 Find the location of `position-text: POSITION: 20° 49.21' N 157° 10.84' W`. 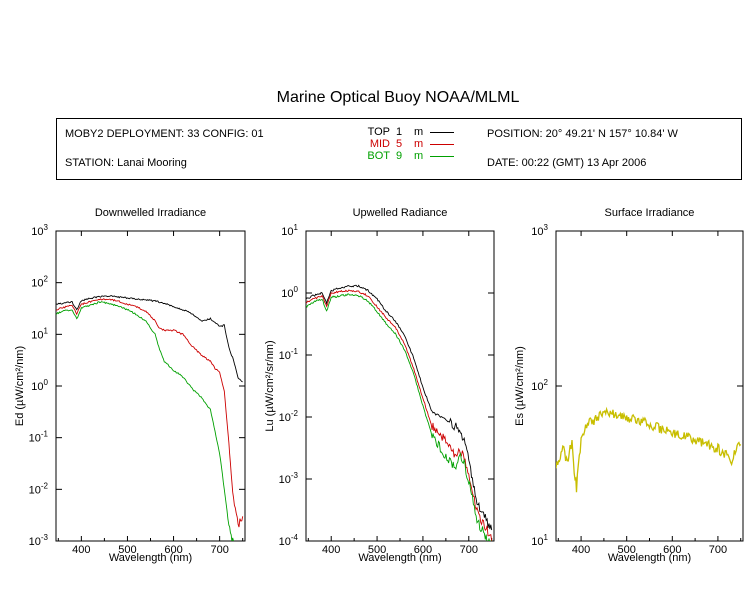

position-text: POSITION: 20° 49.21' N 157° 10.84' W is located at coordinates (582, 134).